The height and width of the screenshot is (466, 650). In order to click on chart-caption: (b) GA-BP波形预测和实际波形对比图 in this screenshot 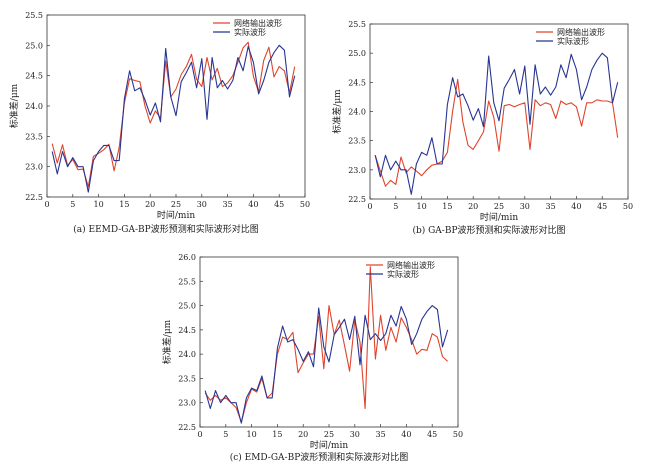, I will do `click(488, 230)`.